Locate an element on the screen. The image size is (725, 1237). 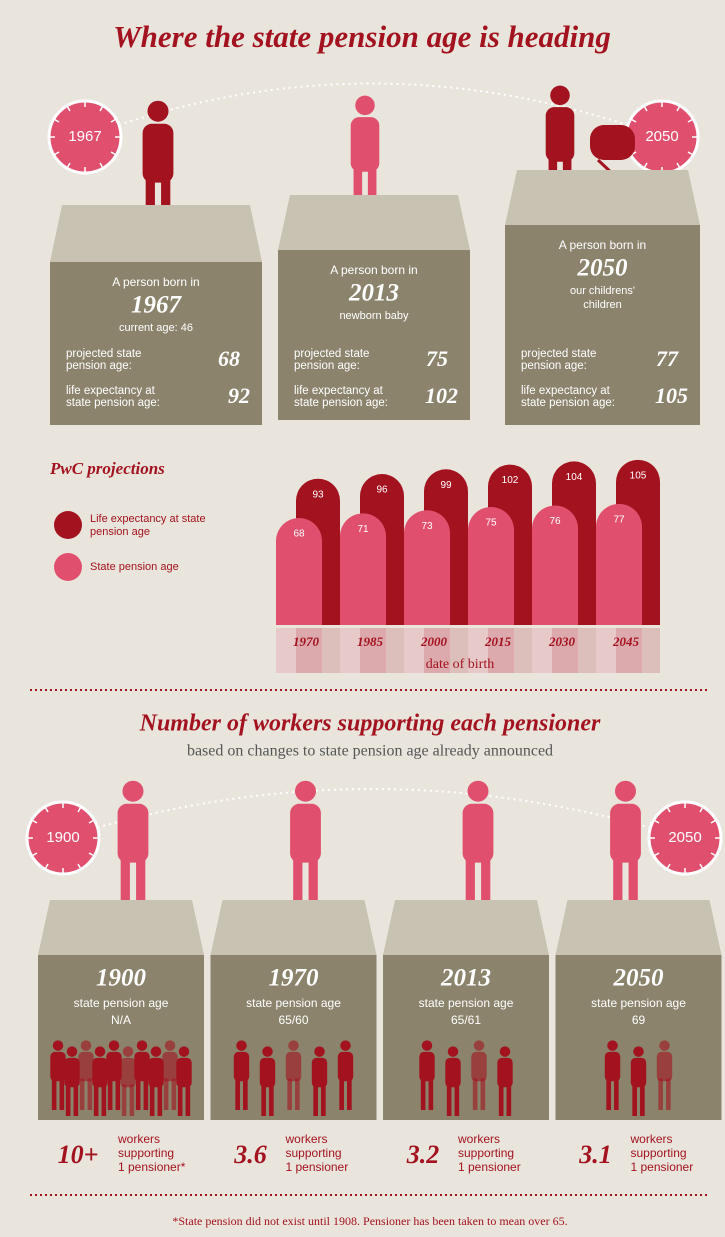
legend-label: Life expectancy at state pension age is located at coordinates (148, 525).